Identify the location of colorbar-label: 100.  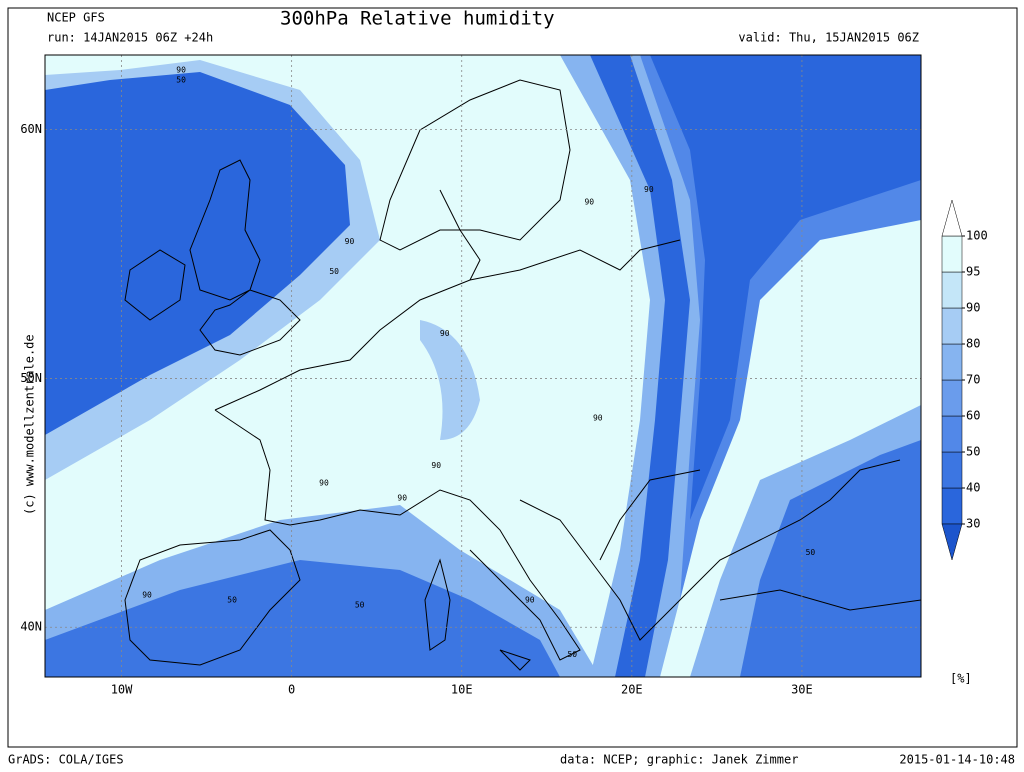
(977, 236).